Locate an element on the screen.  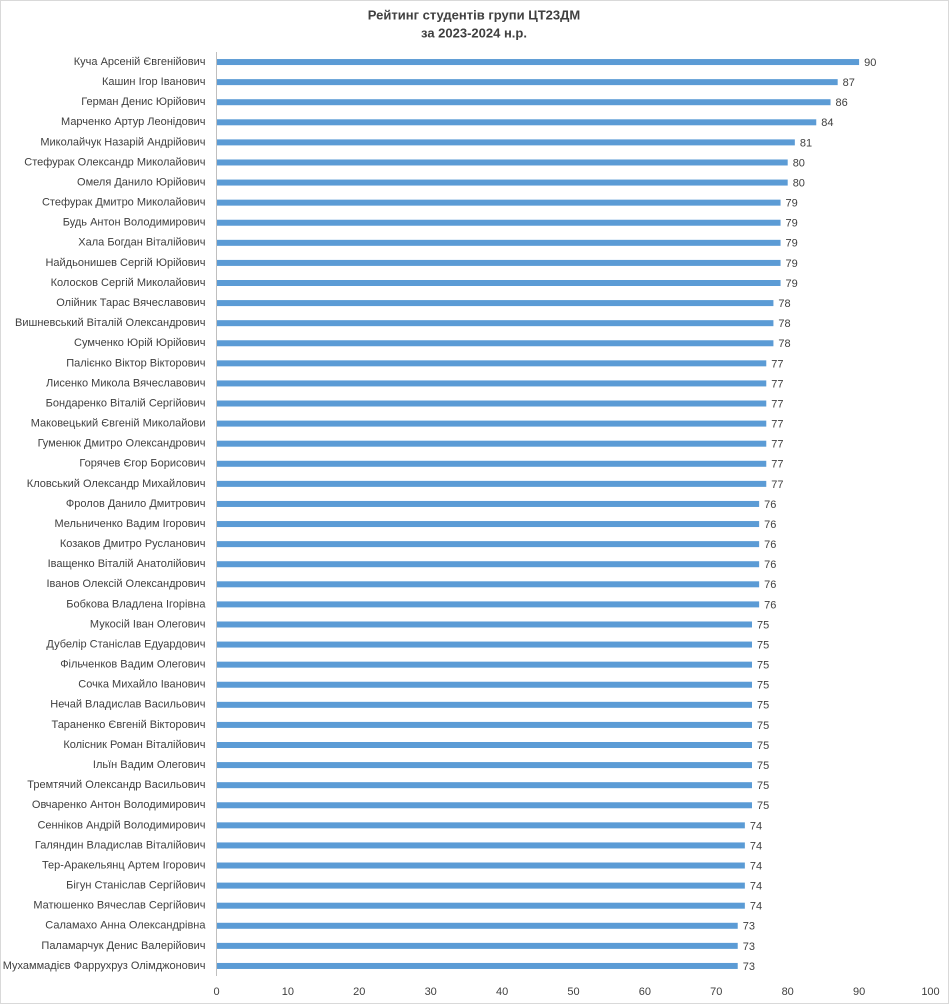
y-tick-label: Дубелір Станіслав Едуардович is located at coordinates (125, 644).